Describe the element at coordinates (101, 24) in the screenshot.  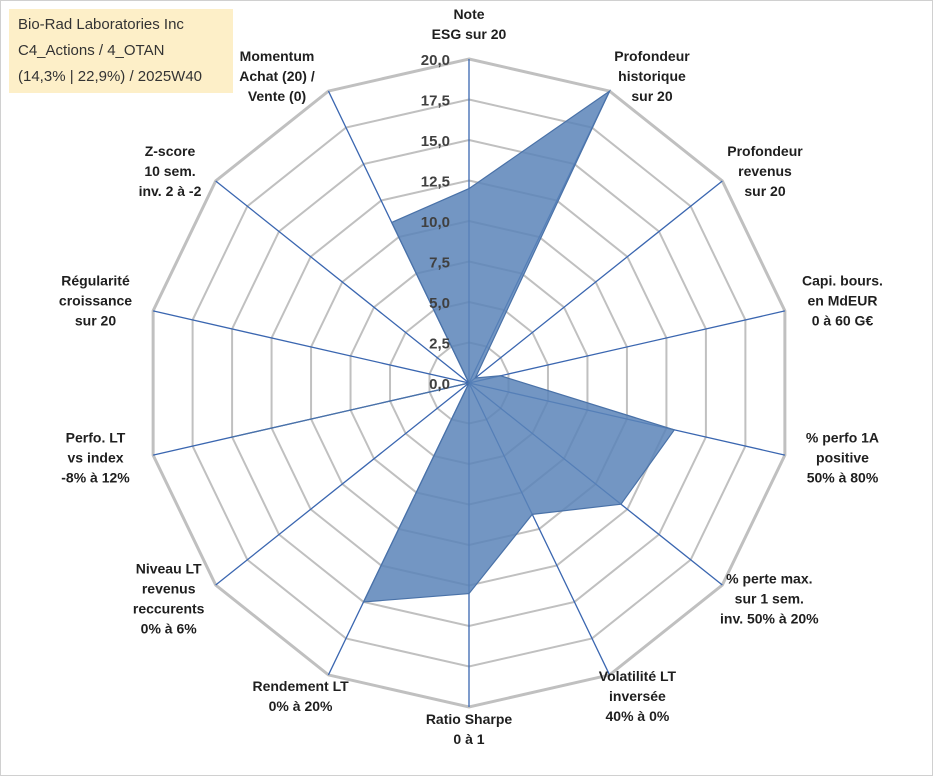
I see `company-name: Bio-Rad Laboratories Inc` at that location.